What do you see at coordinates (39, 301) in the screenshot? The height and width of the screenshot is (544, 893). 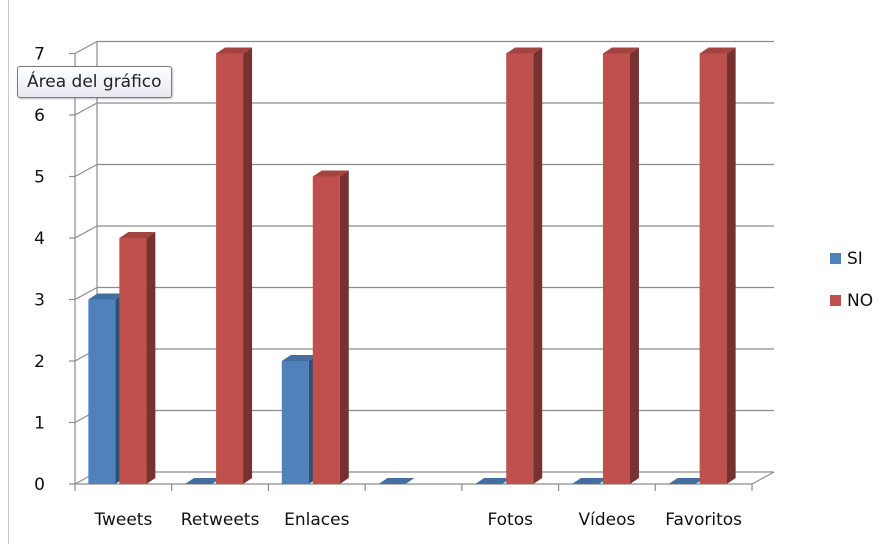 I see `y-tick-label: 3` at bounding box center [39, 301].